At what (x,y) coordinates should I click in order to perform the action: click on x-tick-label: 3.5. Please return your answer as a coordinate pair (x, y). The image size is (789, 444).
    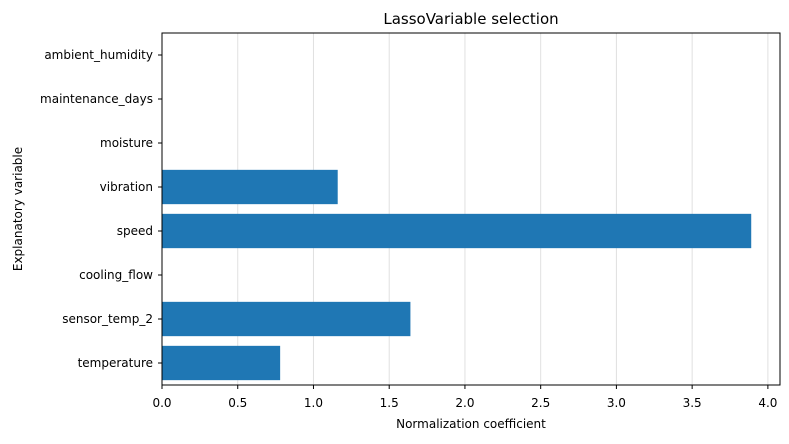
    Looking at the image, I should click on (692, 403).